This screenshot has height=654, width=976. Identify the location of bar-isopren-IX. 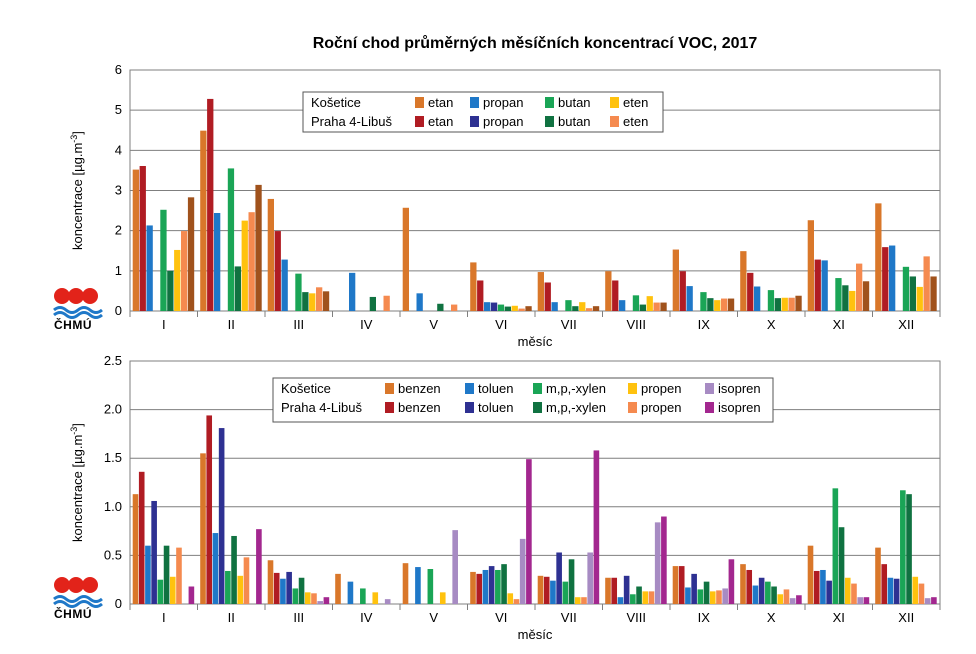
(731, 581).